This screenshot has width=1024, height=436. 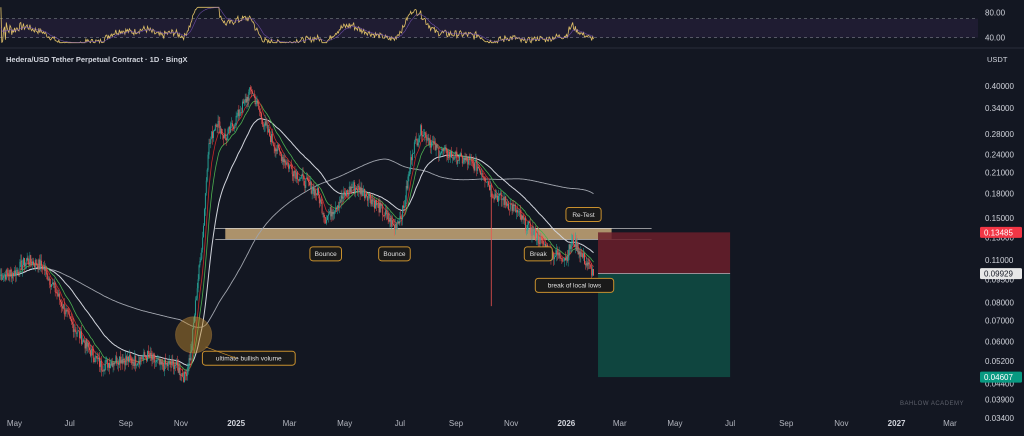 I want to click on rsi-band, so click(x=489, y=28).